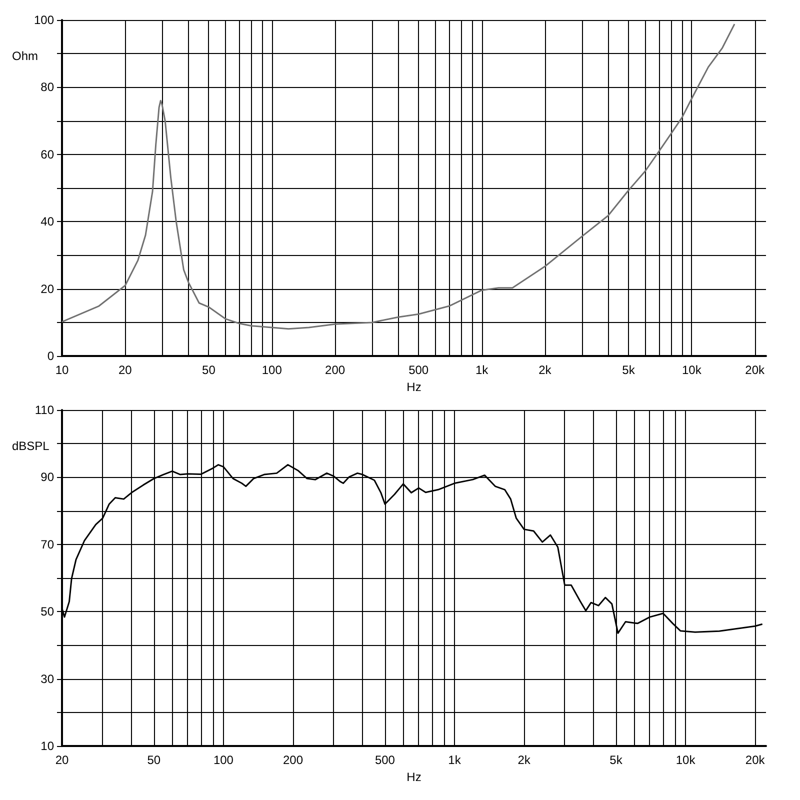 Image resolution: width=800 pixels, height=800 pixels. Describe the element at coordinates (47, 611) in the screenshot. I see `y-tick-label: 50` at that location.